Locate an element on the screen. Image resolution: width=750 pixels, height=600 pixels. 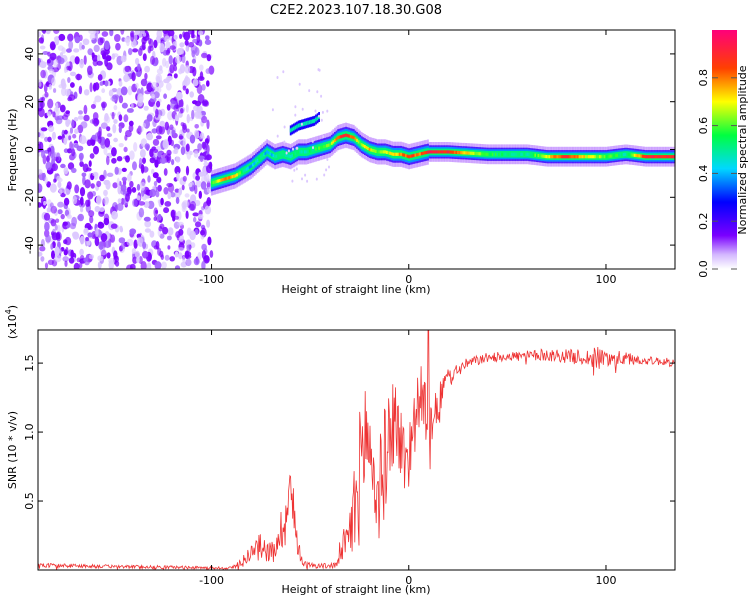
colorbar-tick-label: 0.2 is located at coordinates (703, 221).